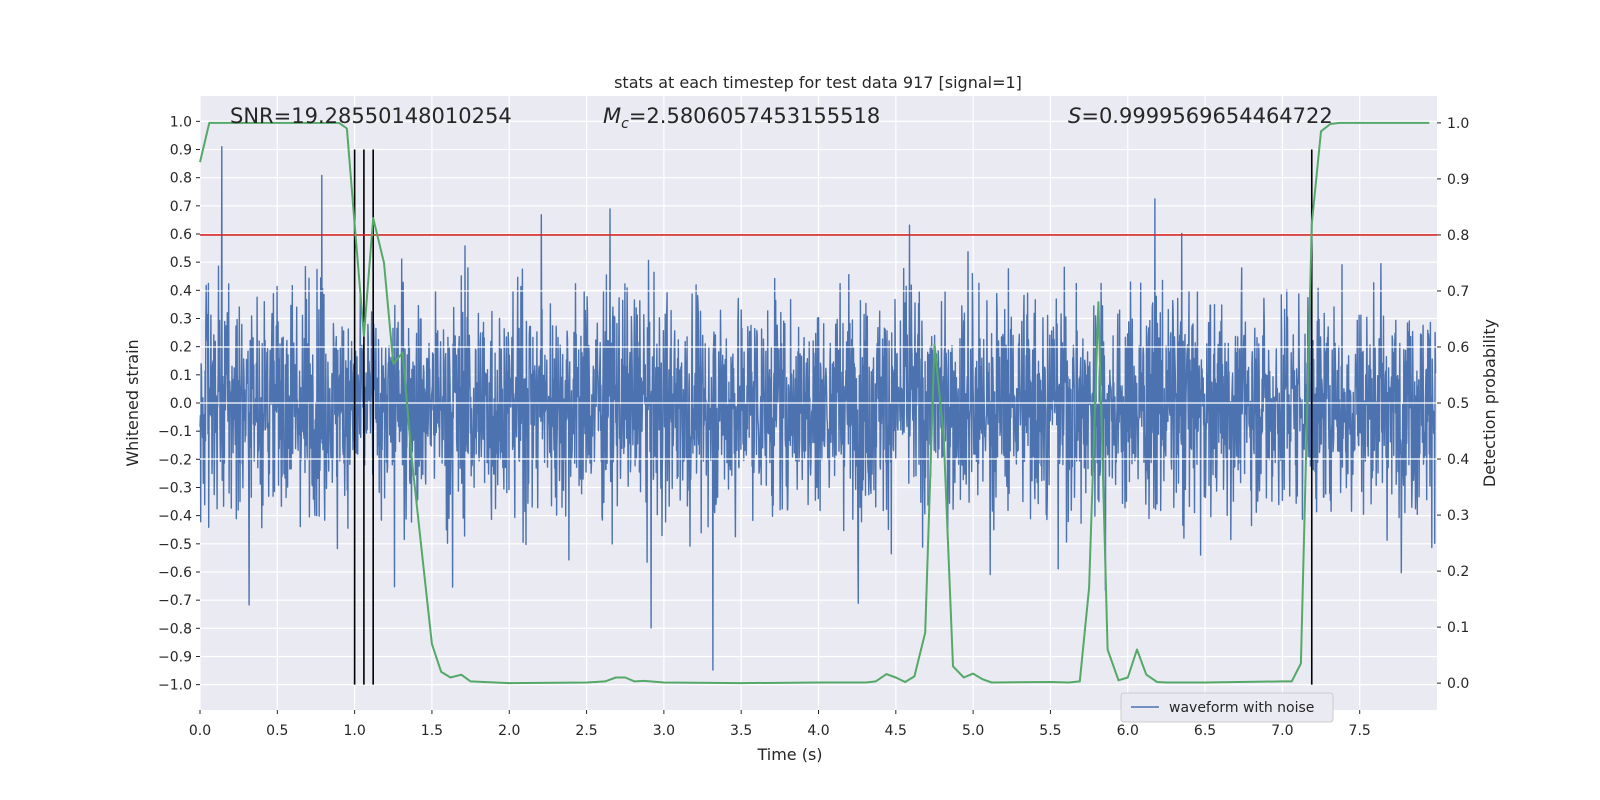 This screenshot has height=800, width=1600. I want to click on x-tick-label: 2.5, so click(586, 731).